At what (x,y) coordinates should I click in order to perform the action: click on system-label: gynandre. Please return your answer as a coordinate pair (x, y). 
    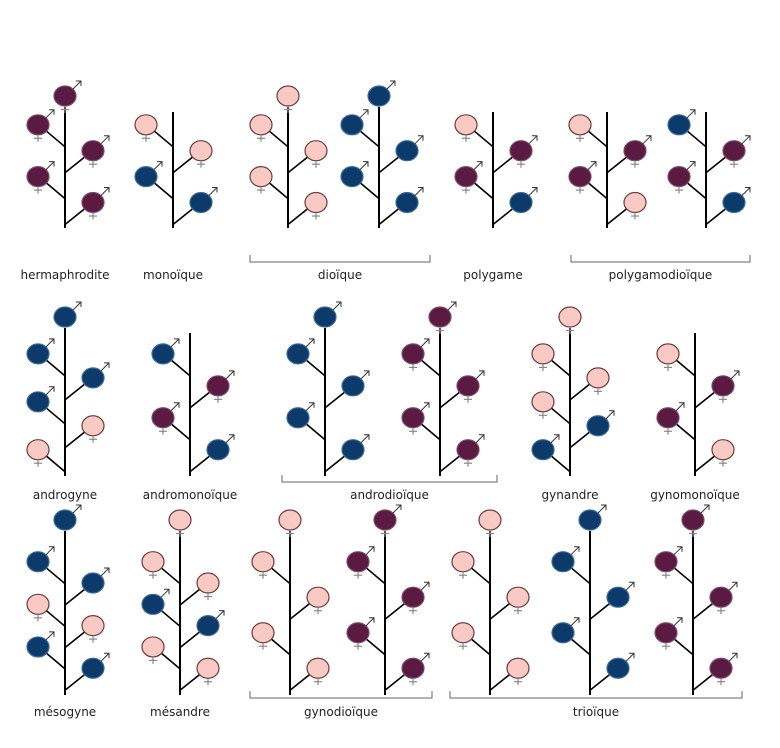
    Looking at the image, I should click on (570, 495).